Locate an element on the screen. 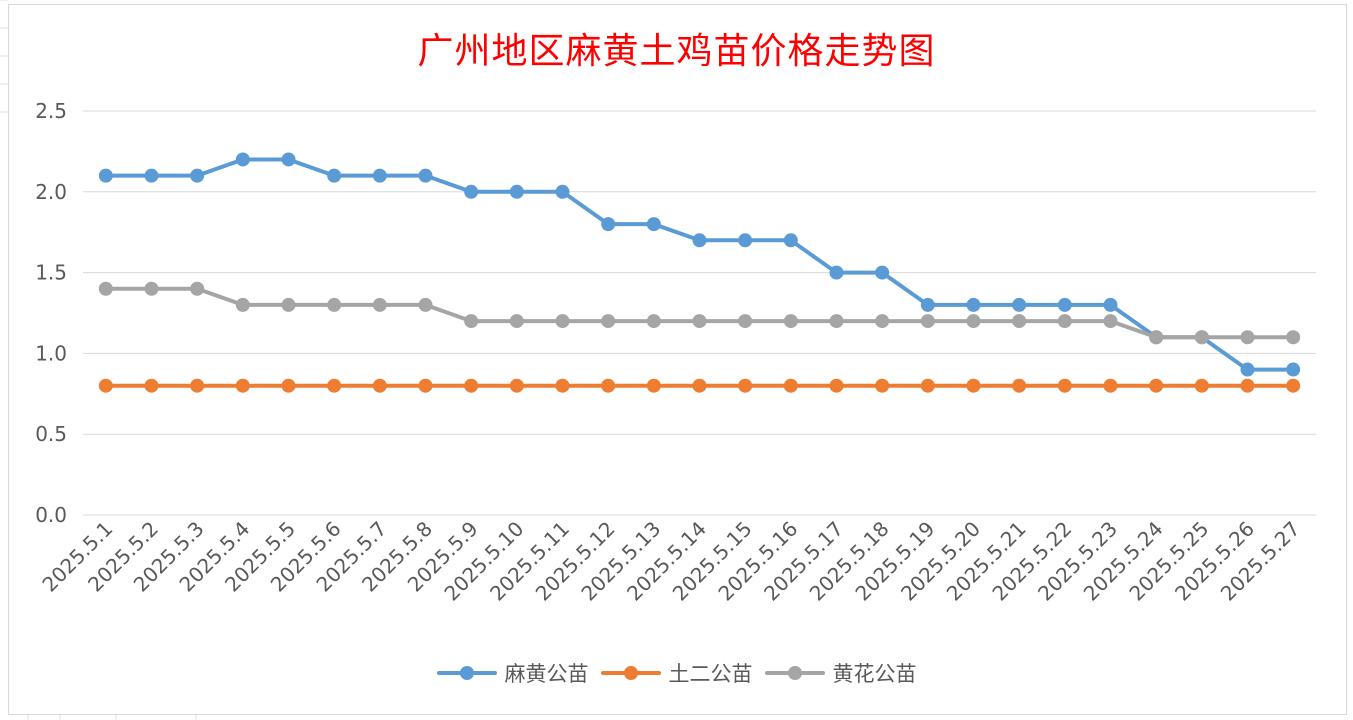  legend: 麻黄公苗 土二公苗 黄花公苗 is located at coordinates (676, 673).